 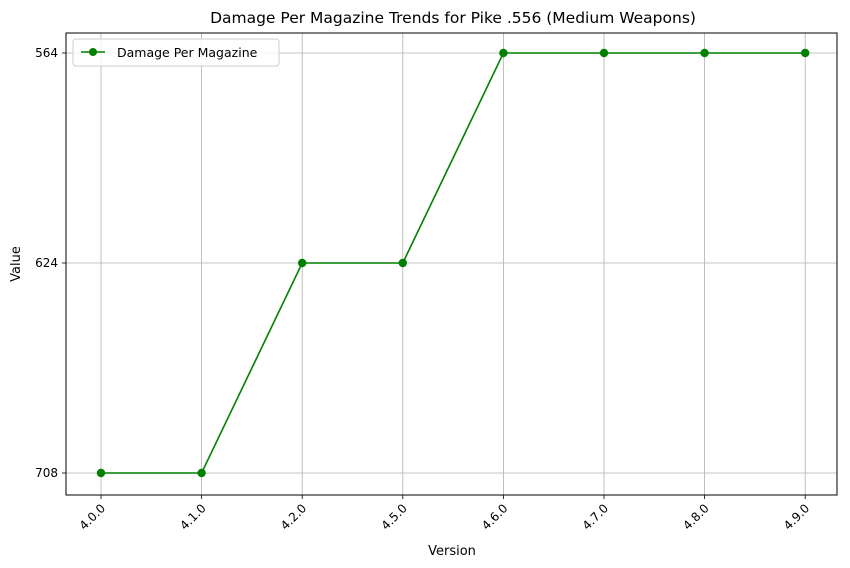 I want to click on x-axis-ticks: 4.0.0 4.1.0 4.2.0 4.5.0 4.6.0 4.7.0 4.8.0 4.9.0, so click(x=444, y=514).